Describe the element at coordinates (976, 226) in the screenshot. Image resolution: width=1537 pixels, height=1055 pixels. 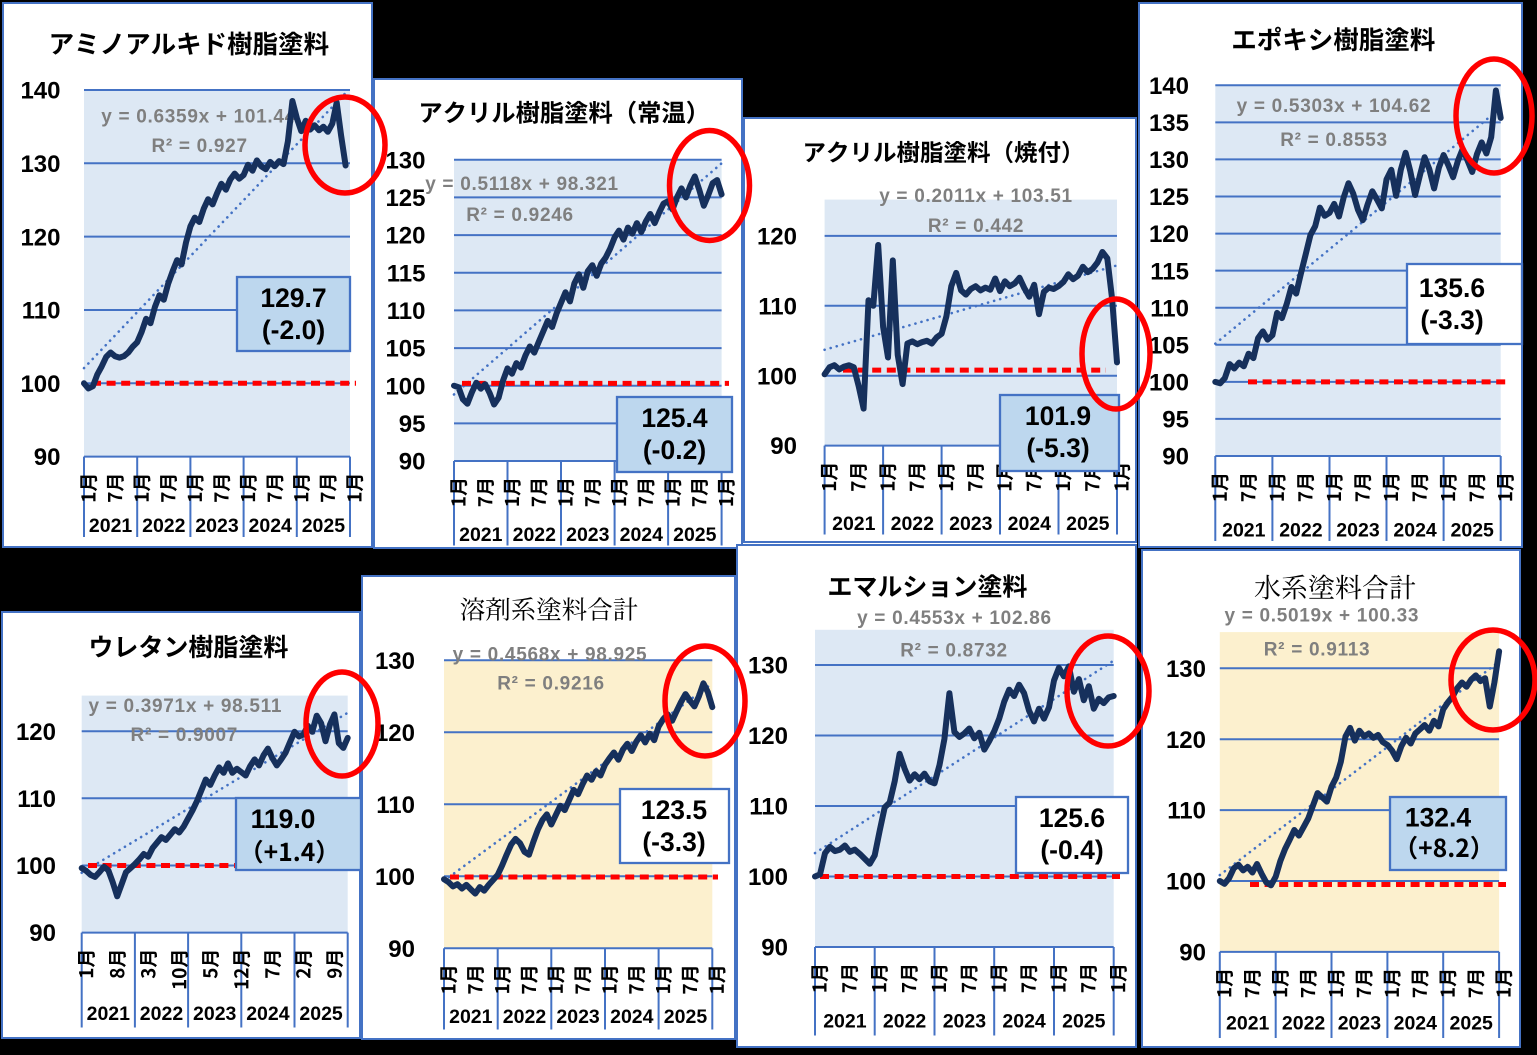
I see `svg-text: R² = 0.442` at that location.